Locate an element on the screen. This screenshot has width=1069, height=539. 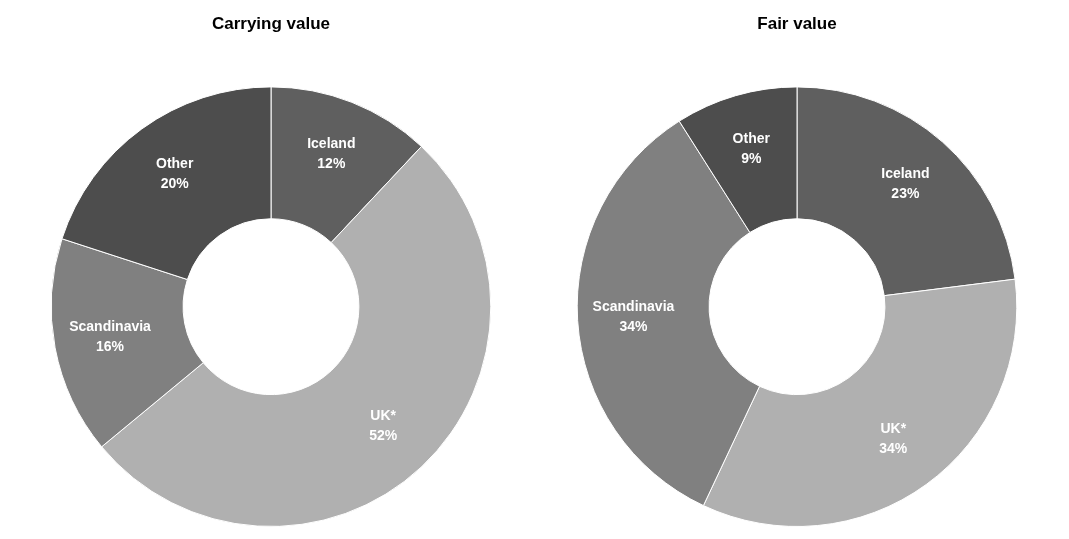
chart-title: Carrying value is located at coordinates (271, 23).